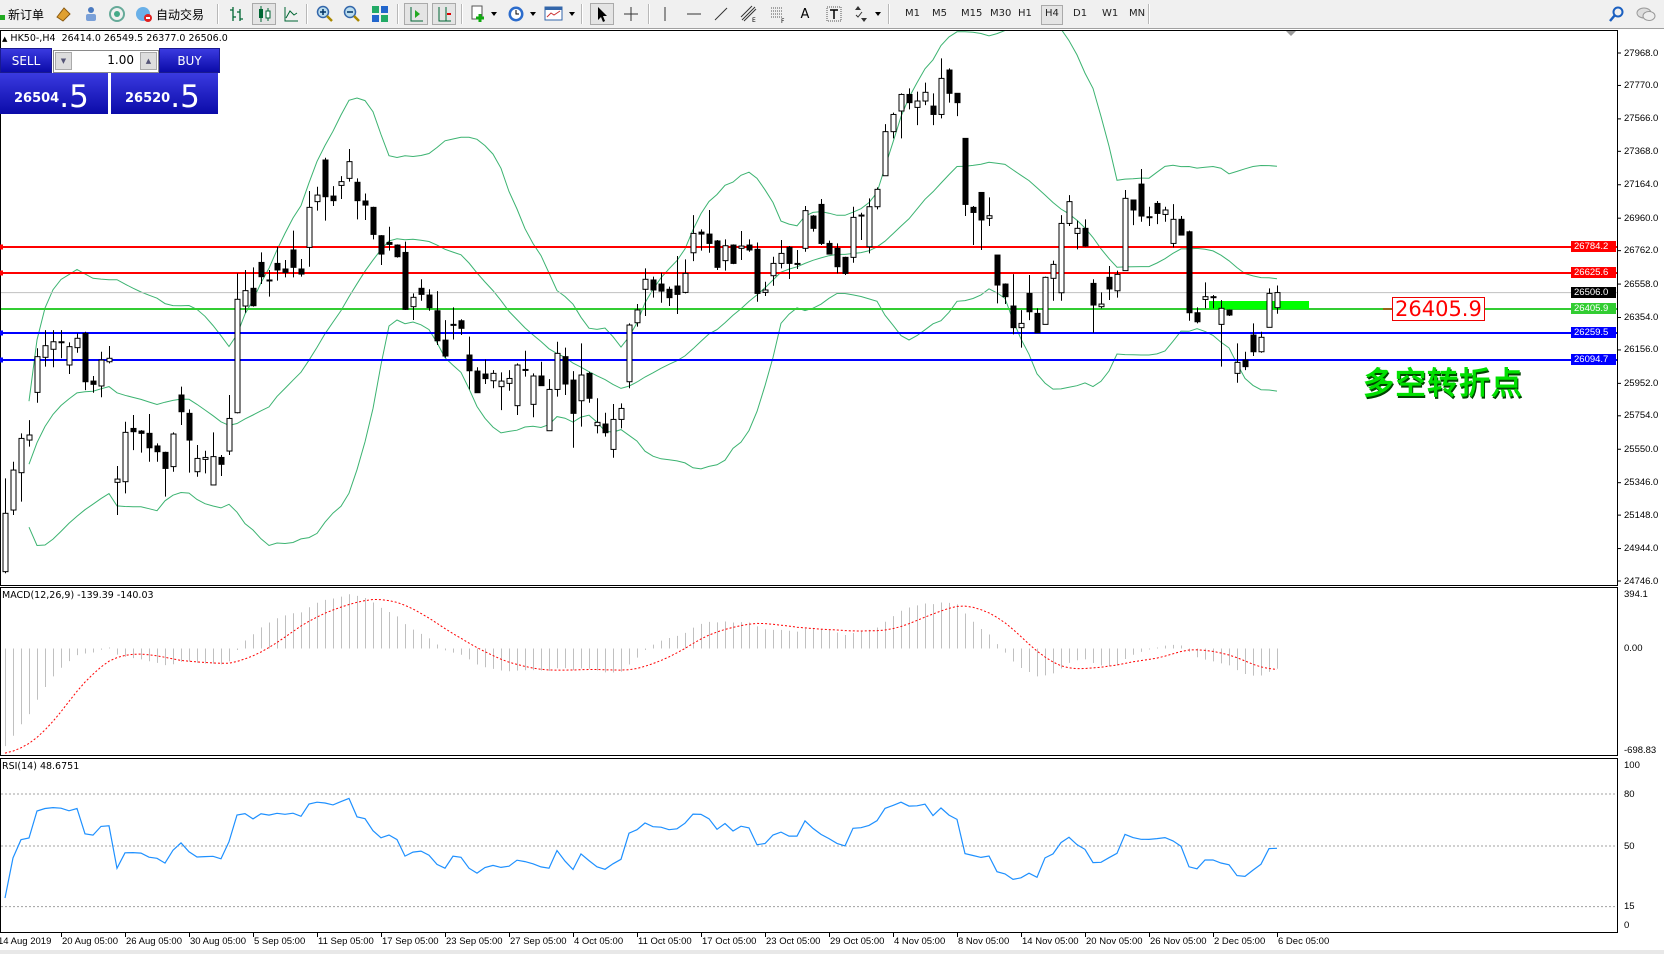 Image resolution: width=1664 pixels, height=954 pixels. Describe the element at coordinates (972, 13) in the screenshot. I see `timeframe-m15: M15` at that location.